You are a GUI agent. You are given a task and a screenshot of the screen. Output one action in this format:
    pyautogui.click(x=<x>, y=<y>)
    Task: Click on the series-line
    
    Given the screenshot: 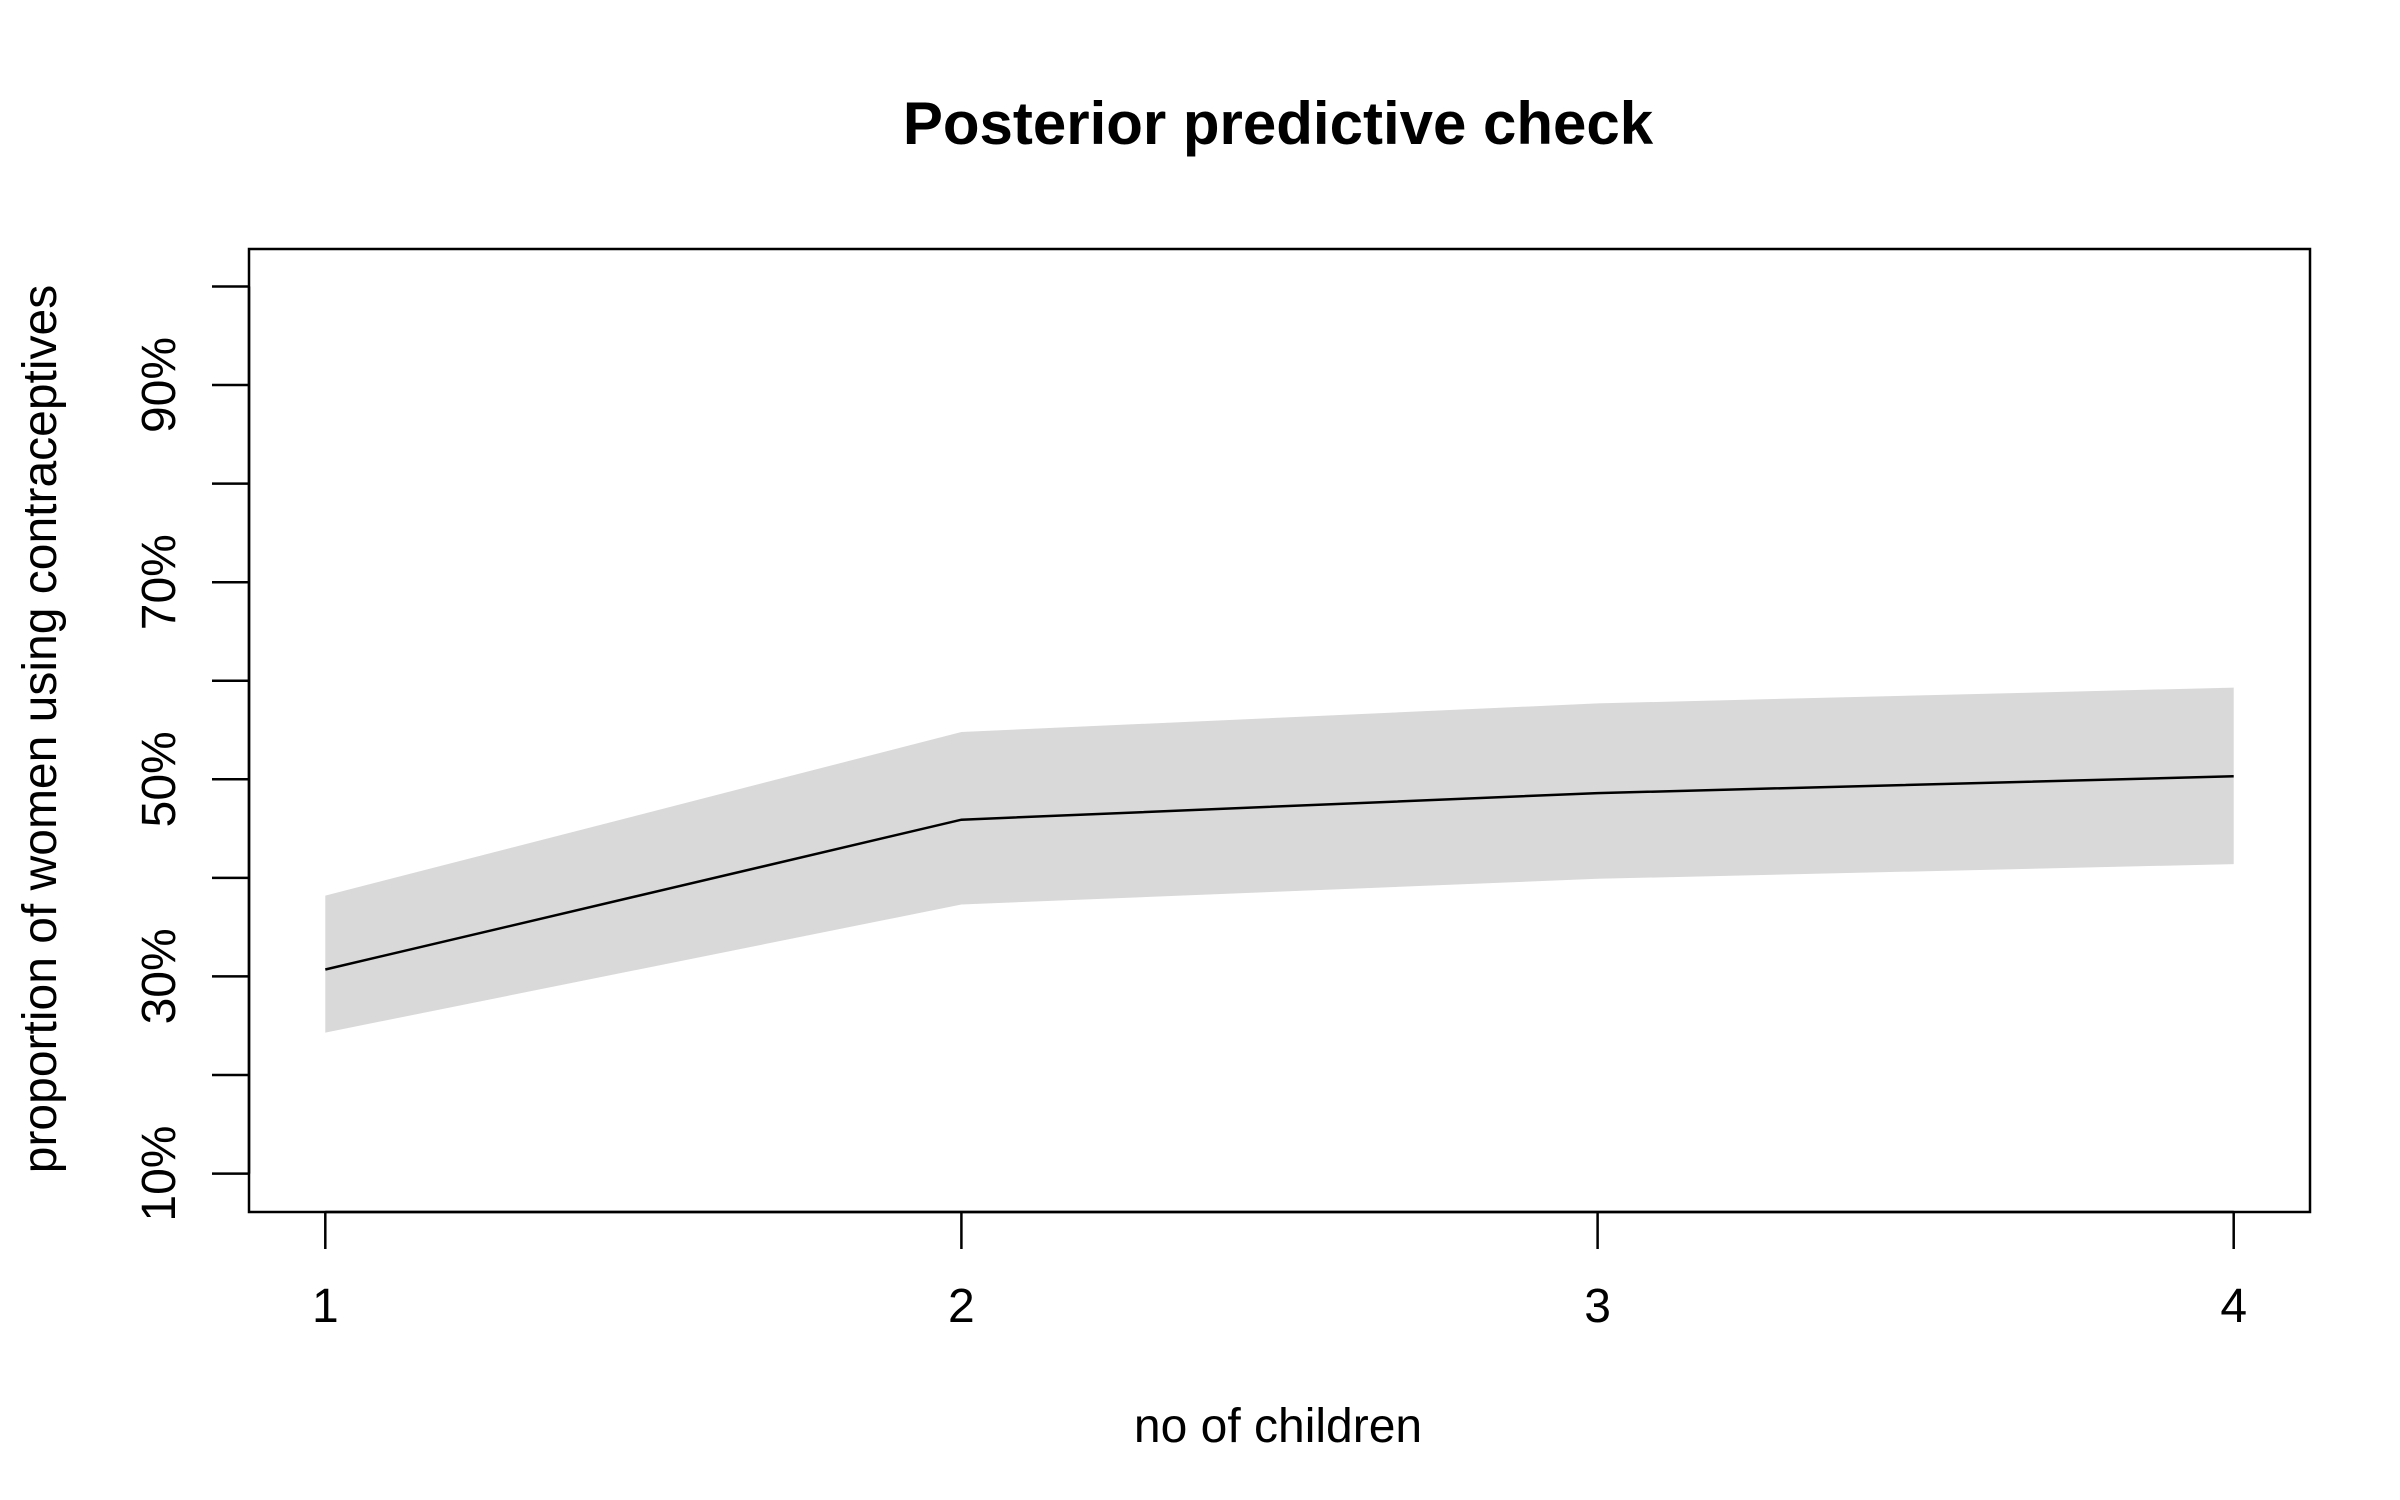 What is the action you would take?
    pyautogui.click(x=1279, y=873)
    